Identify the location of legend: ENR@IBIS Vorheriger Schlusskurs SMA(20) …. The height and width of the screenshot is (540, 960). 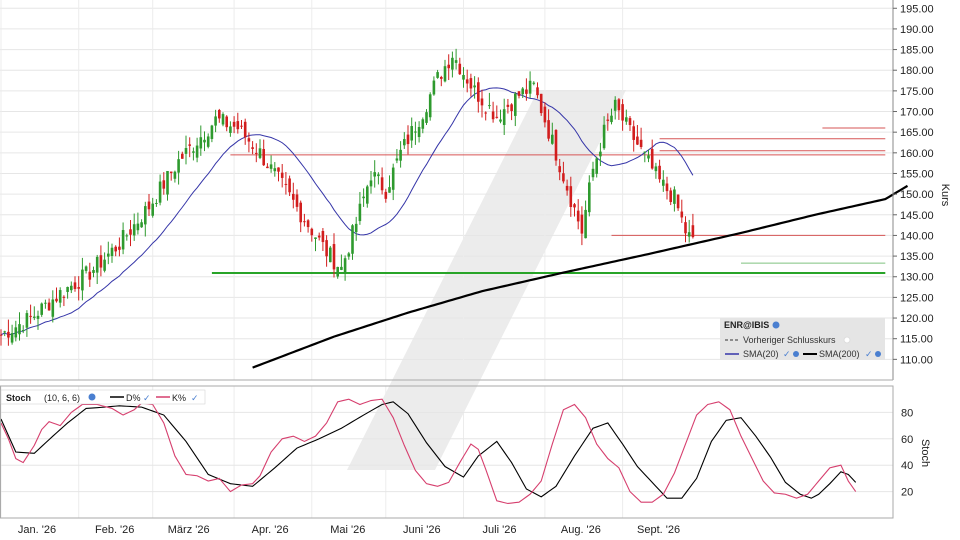
(802, 339).